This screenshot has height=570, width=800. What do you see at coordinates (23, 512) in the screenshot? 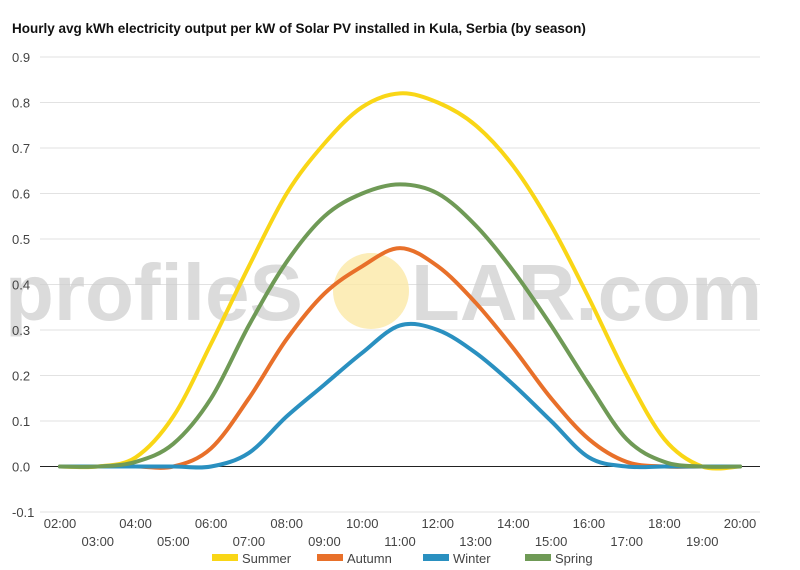
I see `y-tick-label: -0.1` at bounding box center [23, 512].